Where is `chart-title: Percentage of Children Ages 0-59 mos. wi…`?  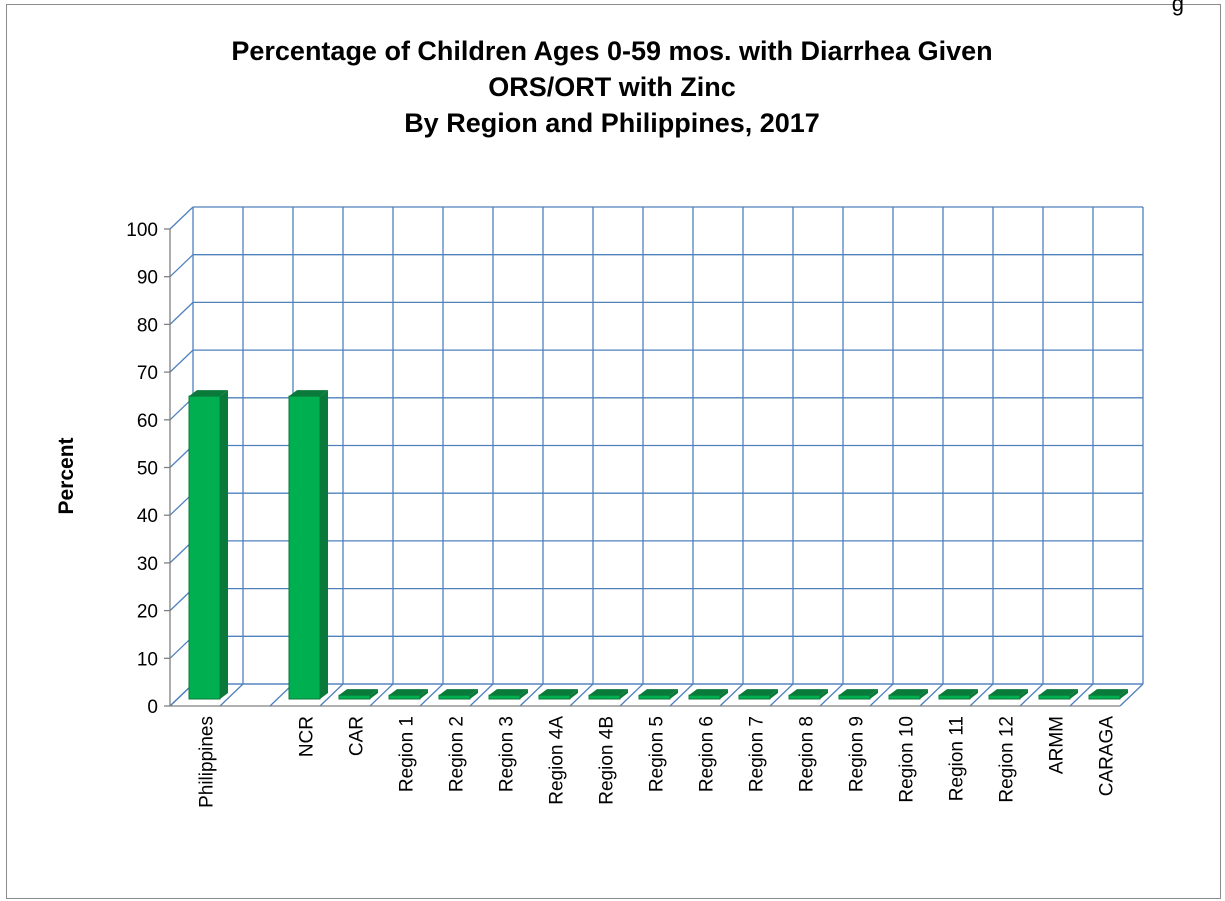 chart-title: Percentage of Children Ages 0-59 mos. wi… is located at coordinates (611, 87).